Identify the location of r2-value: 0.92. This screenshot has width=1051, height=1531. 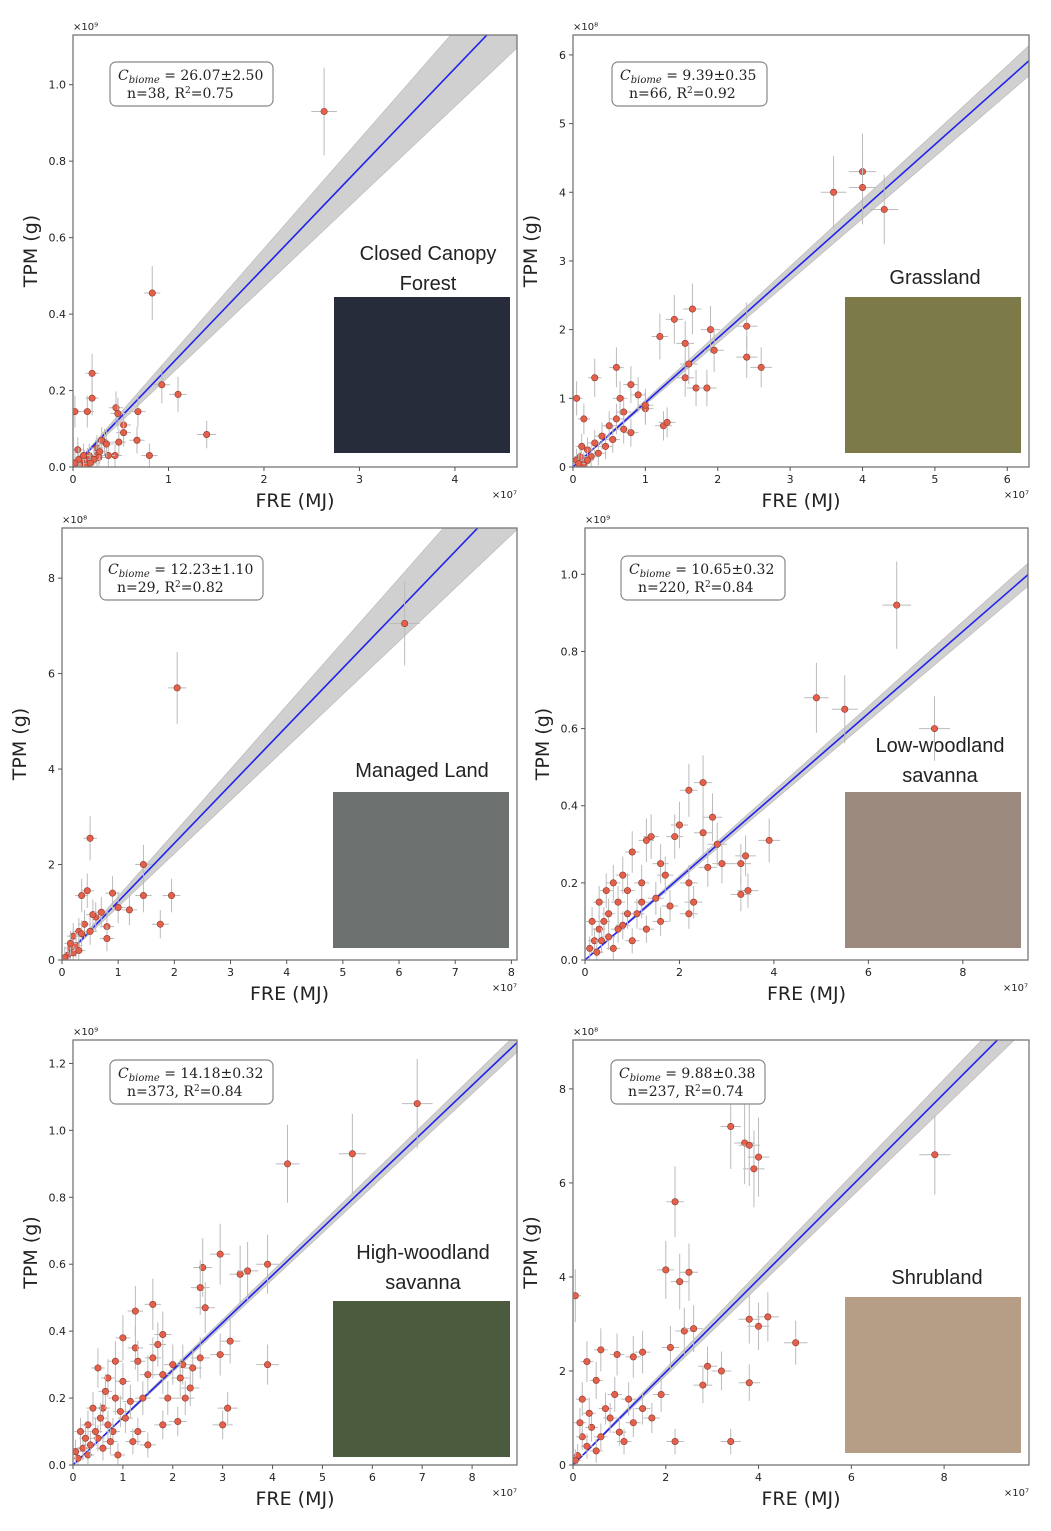
(720, 94).